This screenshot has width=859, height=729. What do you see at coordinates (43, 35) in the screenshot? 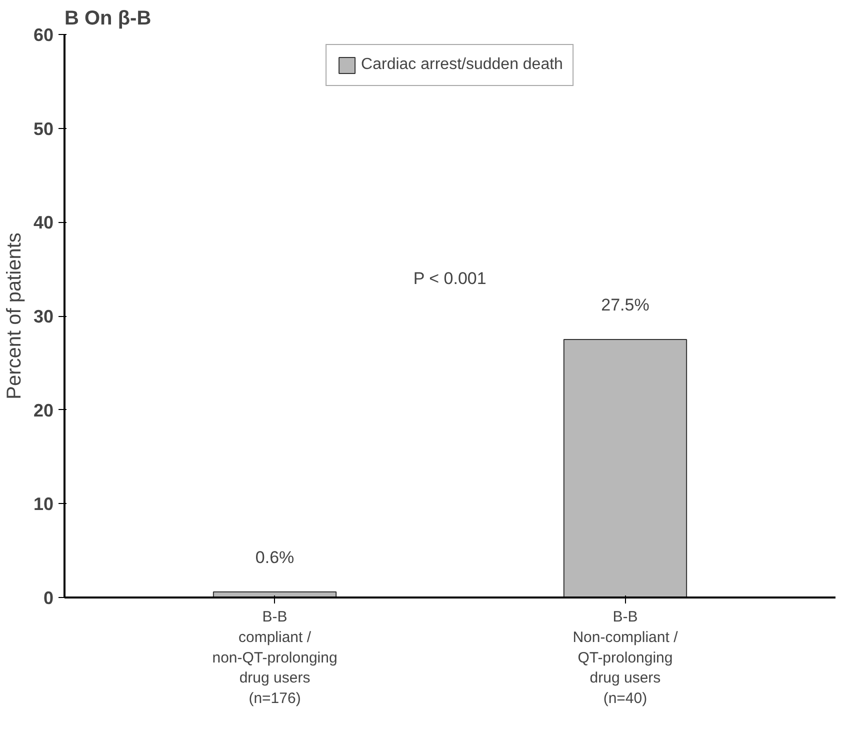
I see `y-tick-label: 60` at bounding box center [43, 35].